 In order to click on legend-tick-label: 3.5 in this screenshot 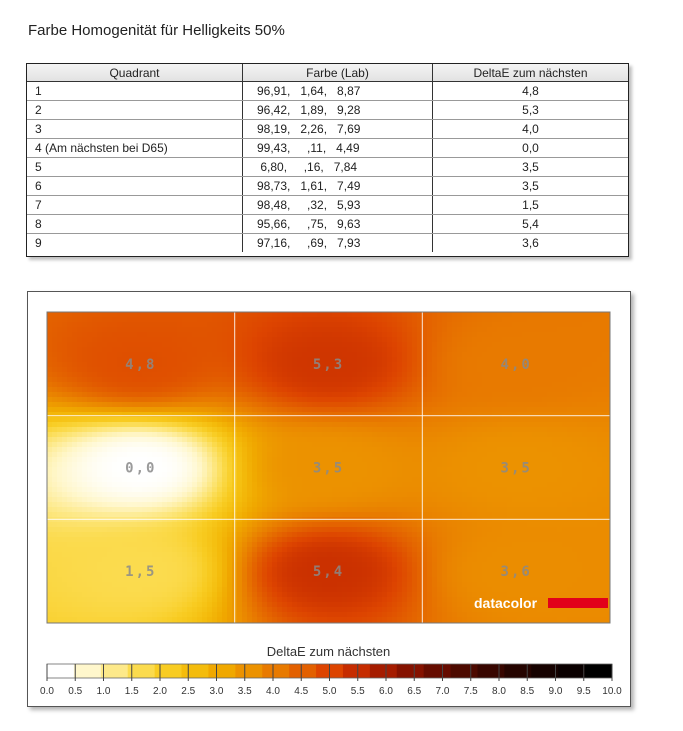, I will do `click(245, 691)`.